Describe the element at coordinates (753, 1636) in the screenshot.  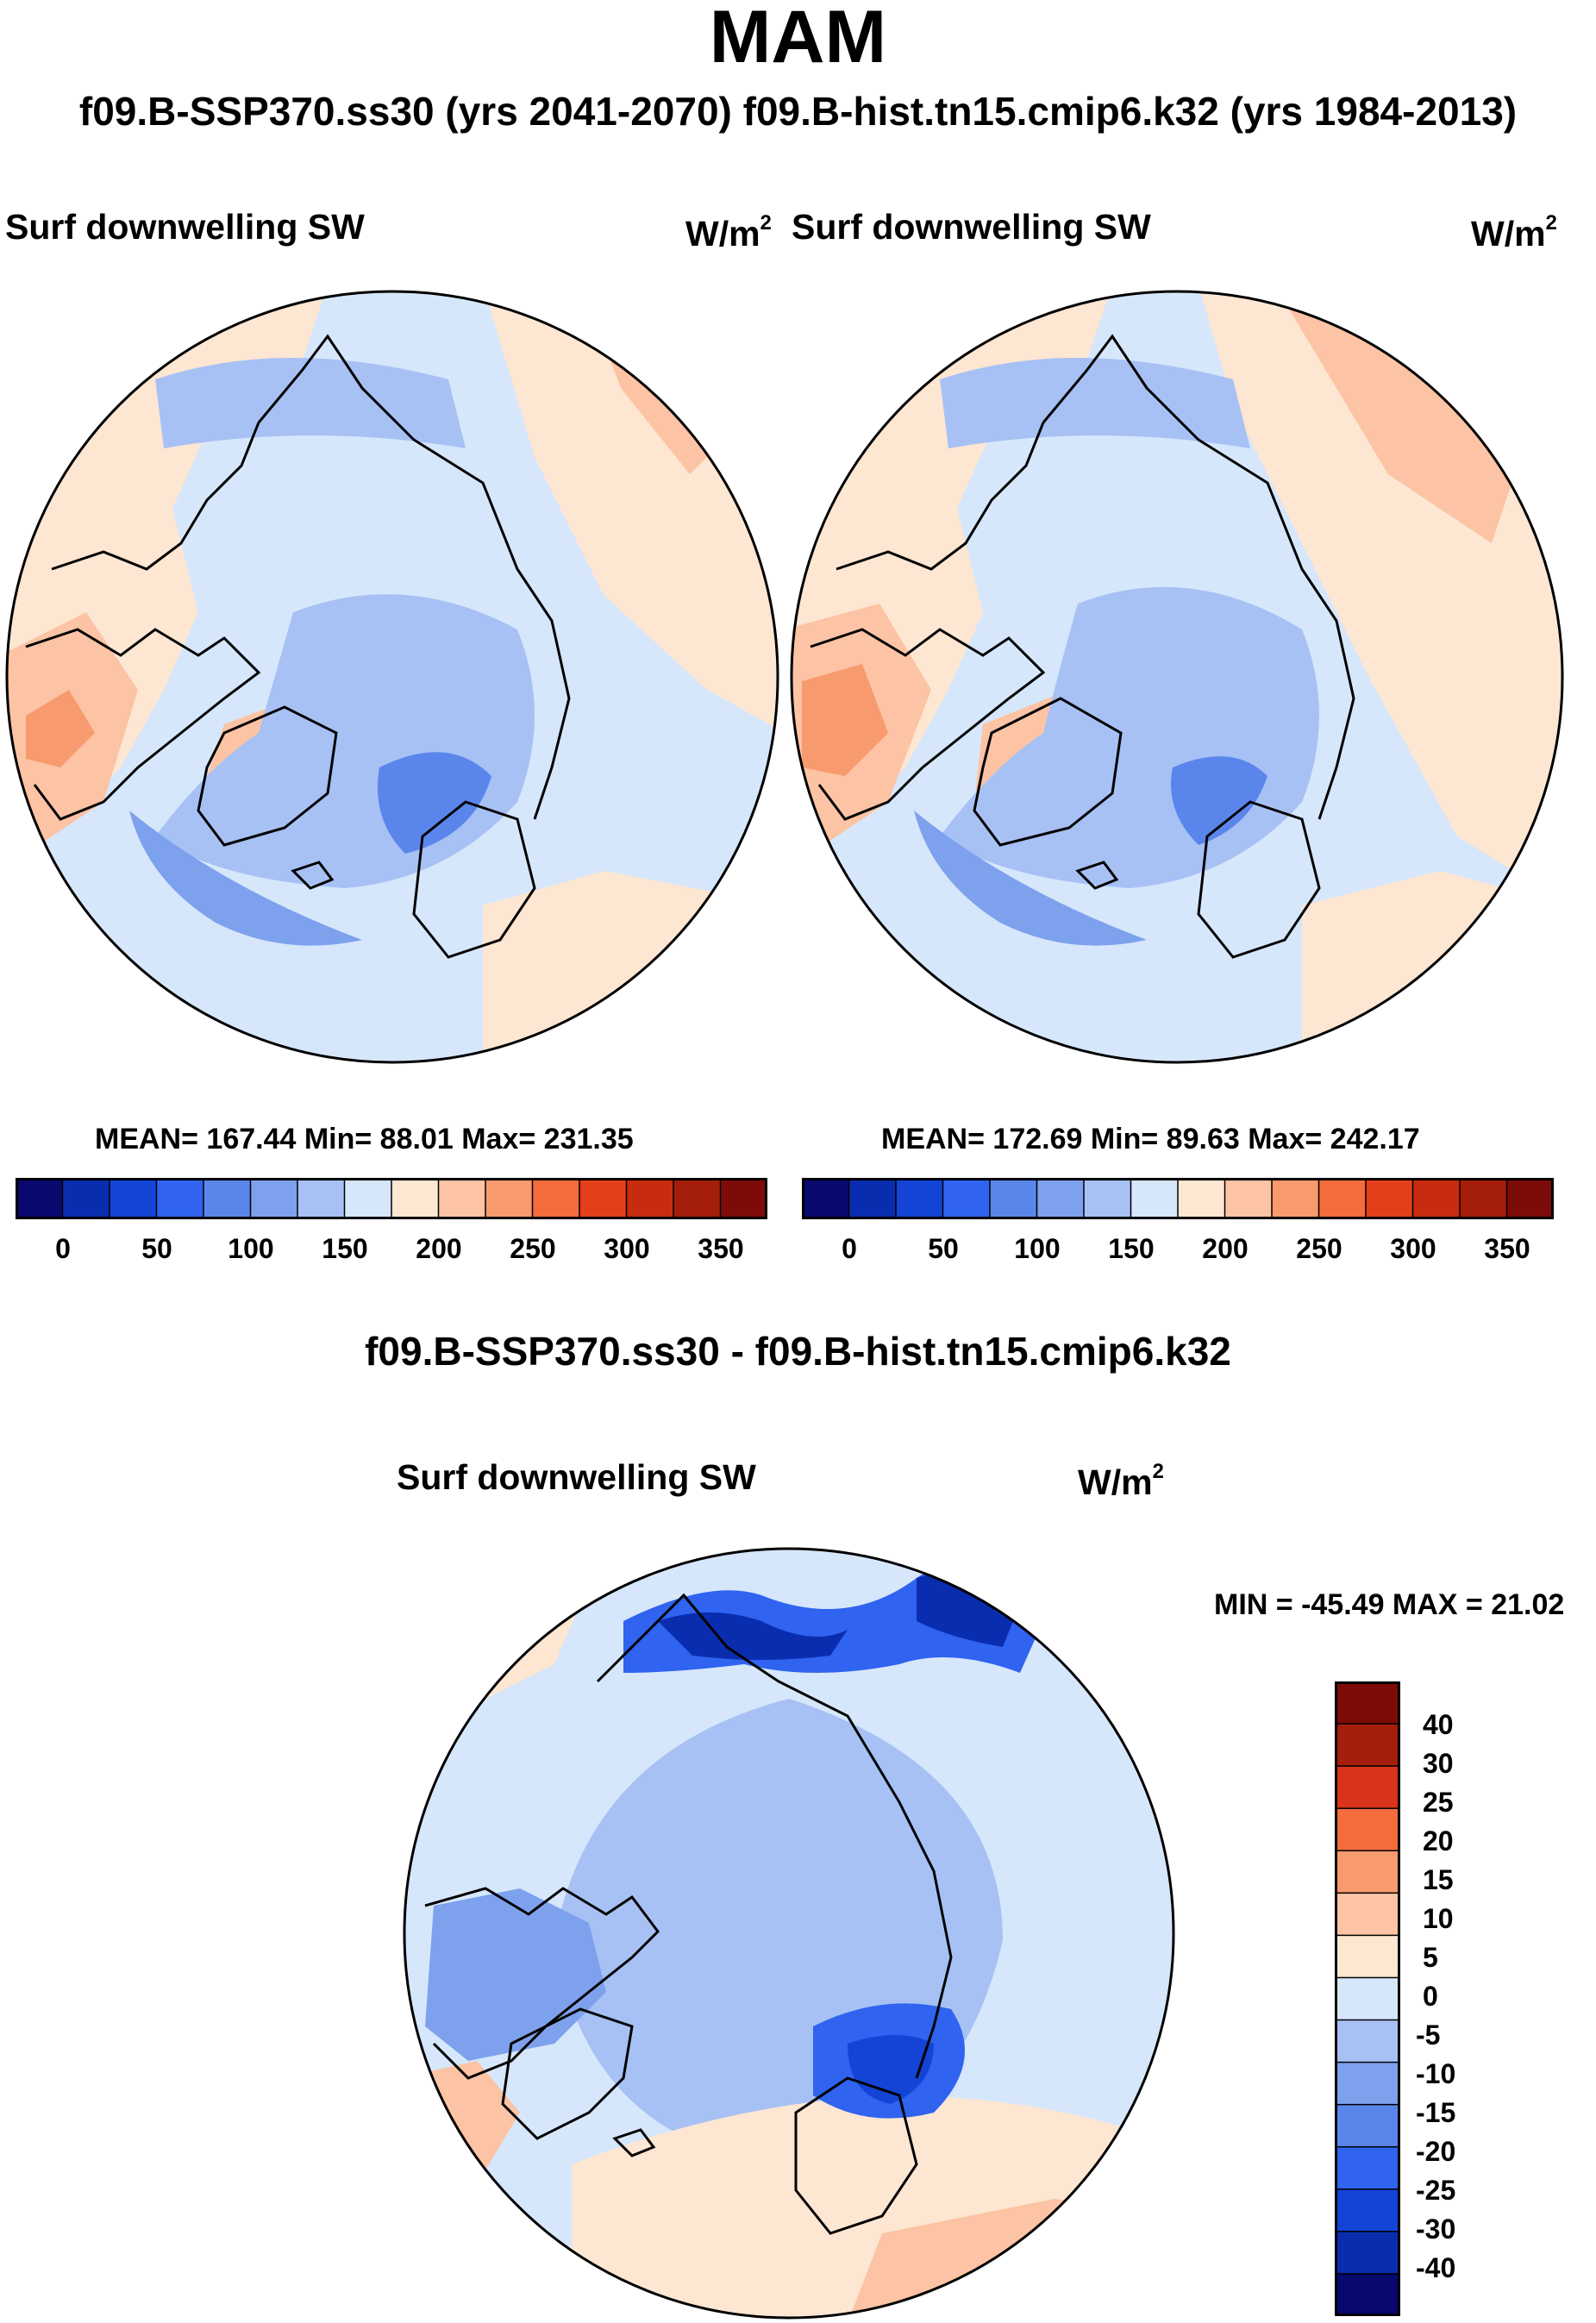
I see `very-strong-negative-north` at that location.